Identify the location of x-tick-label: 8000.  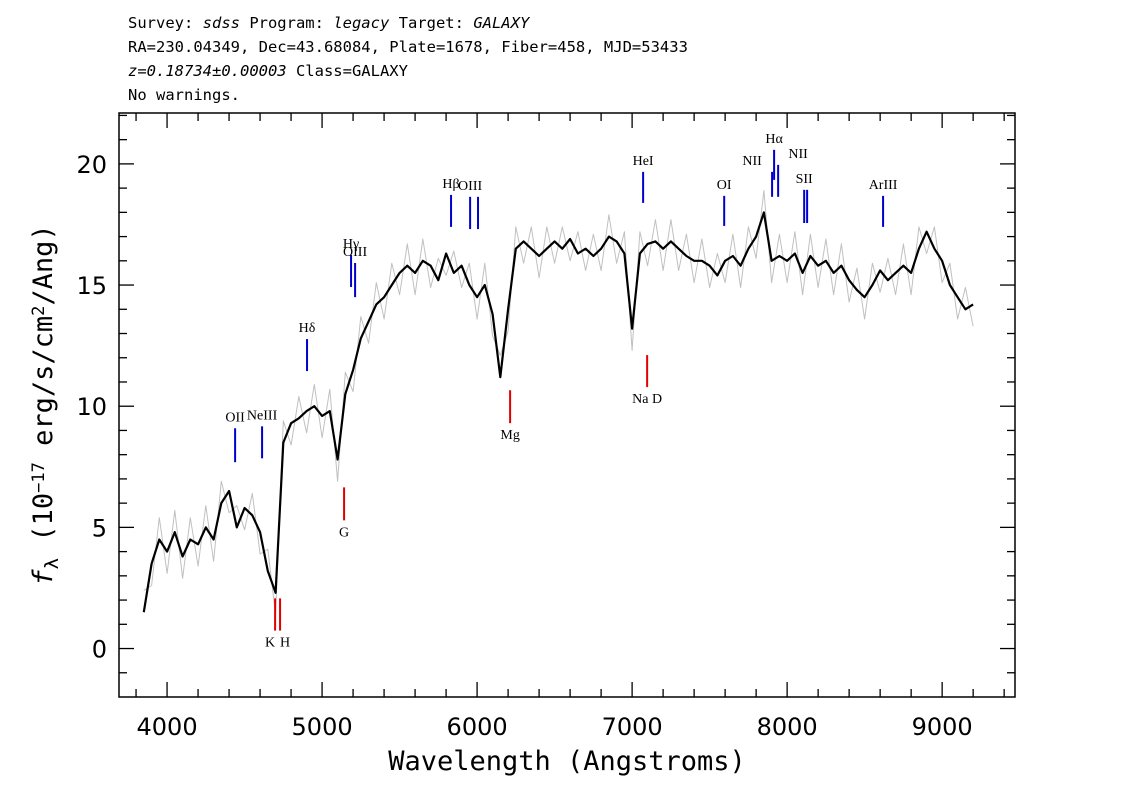
(787, 727).